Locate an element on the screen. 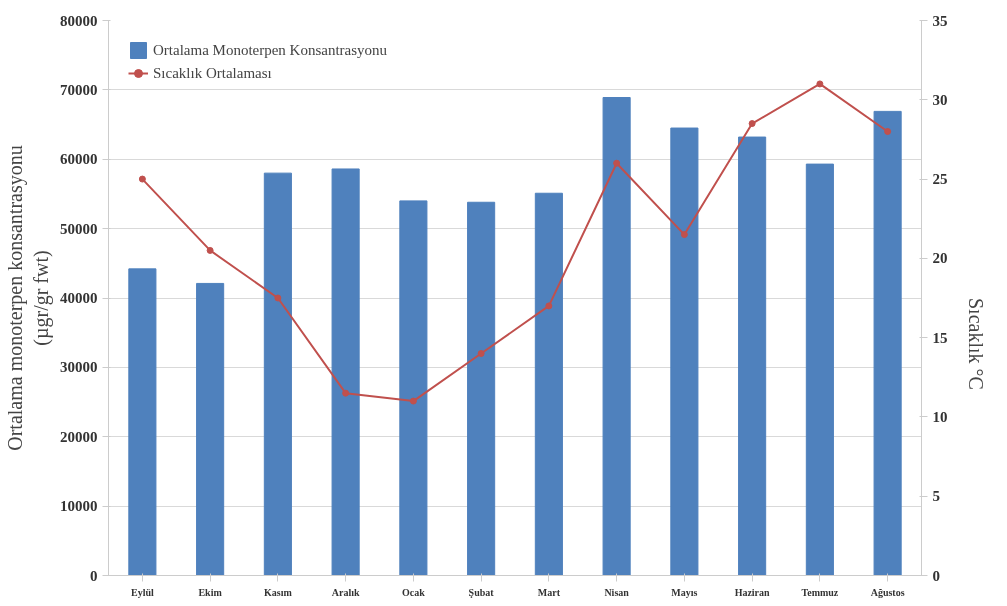 The image size is (1007, 606). y-tick-label: 40000 is located at coordinates (79, 298).